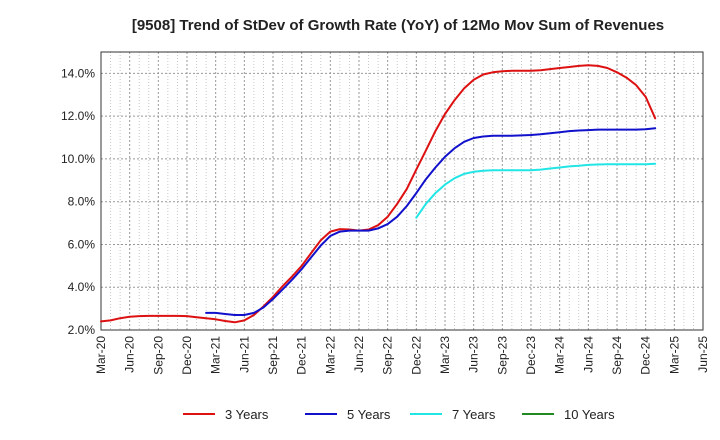 The height and width of the screenshot is (440, 720). Describe the element at coordinates (330, 355) in the screenshot. I see `x-tick-label: Mar-22` at that location.